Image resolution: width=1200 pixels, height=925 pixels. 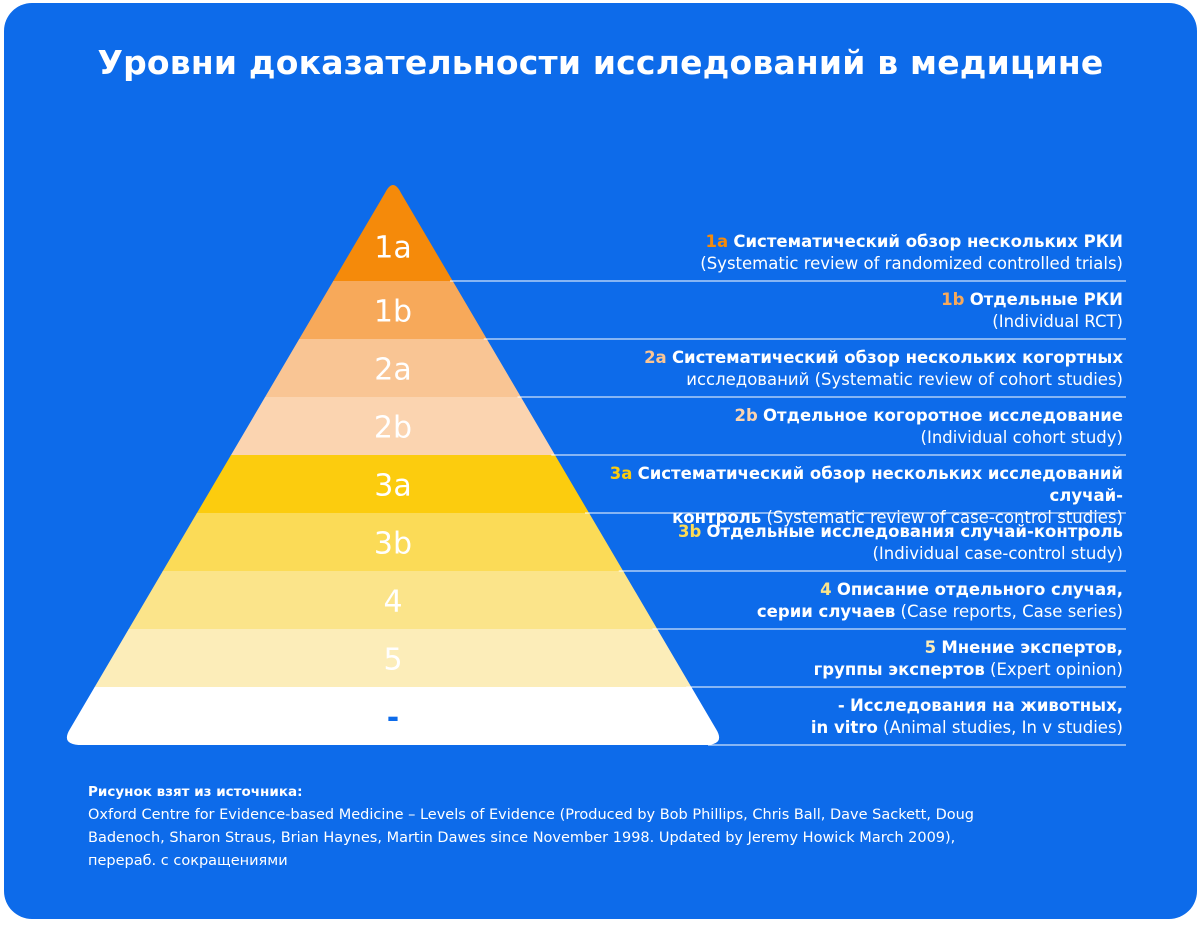 What do you see at coordinates (899, 669) in the screenshot?
I see `level-title-continued: группы экспертов` at bounding box center [899, 669].